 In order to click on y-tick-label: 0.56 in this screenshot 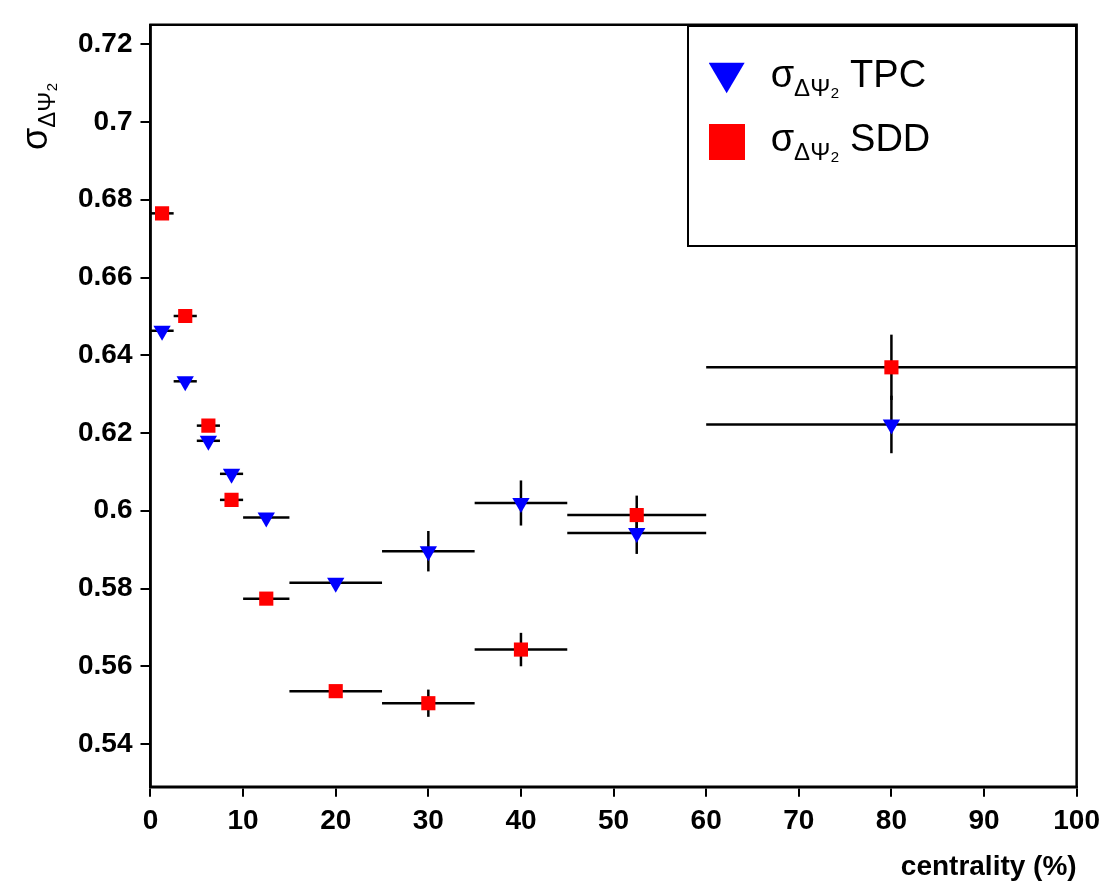, I will do `click(105, 664)`.